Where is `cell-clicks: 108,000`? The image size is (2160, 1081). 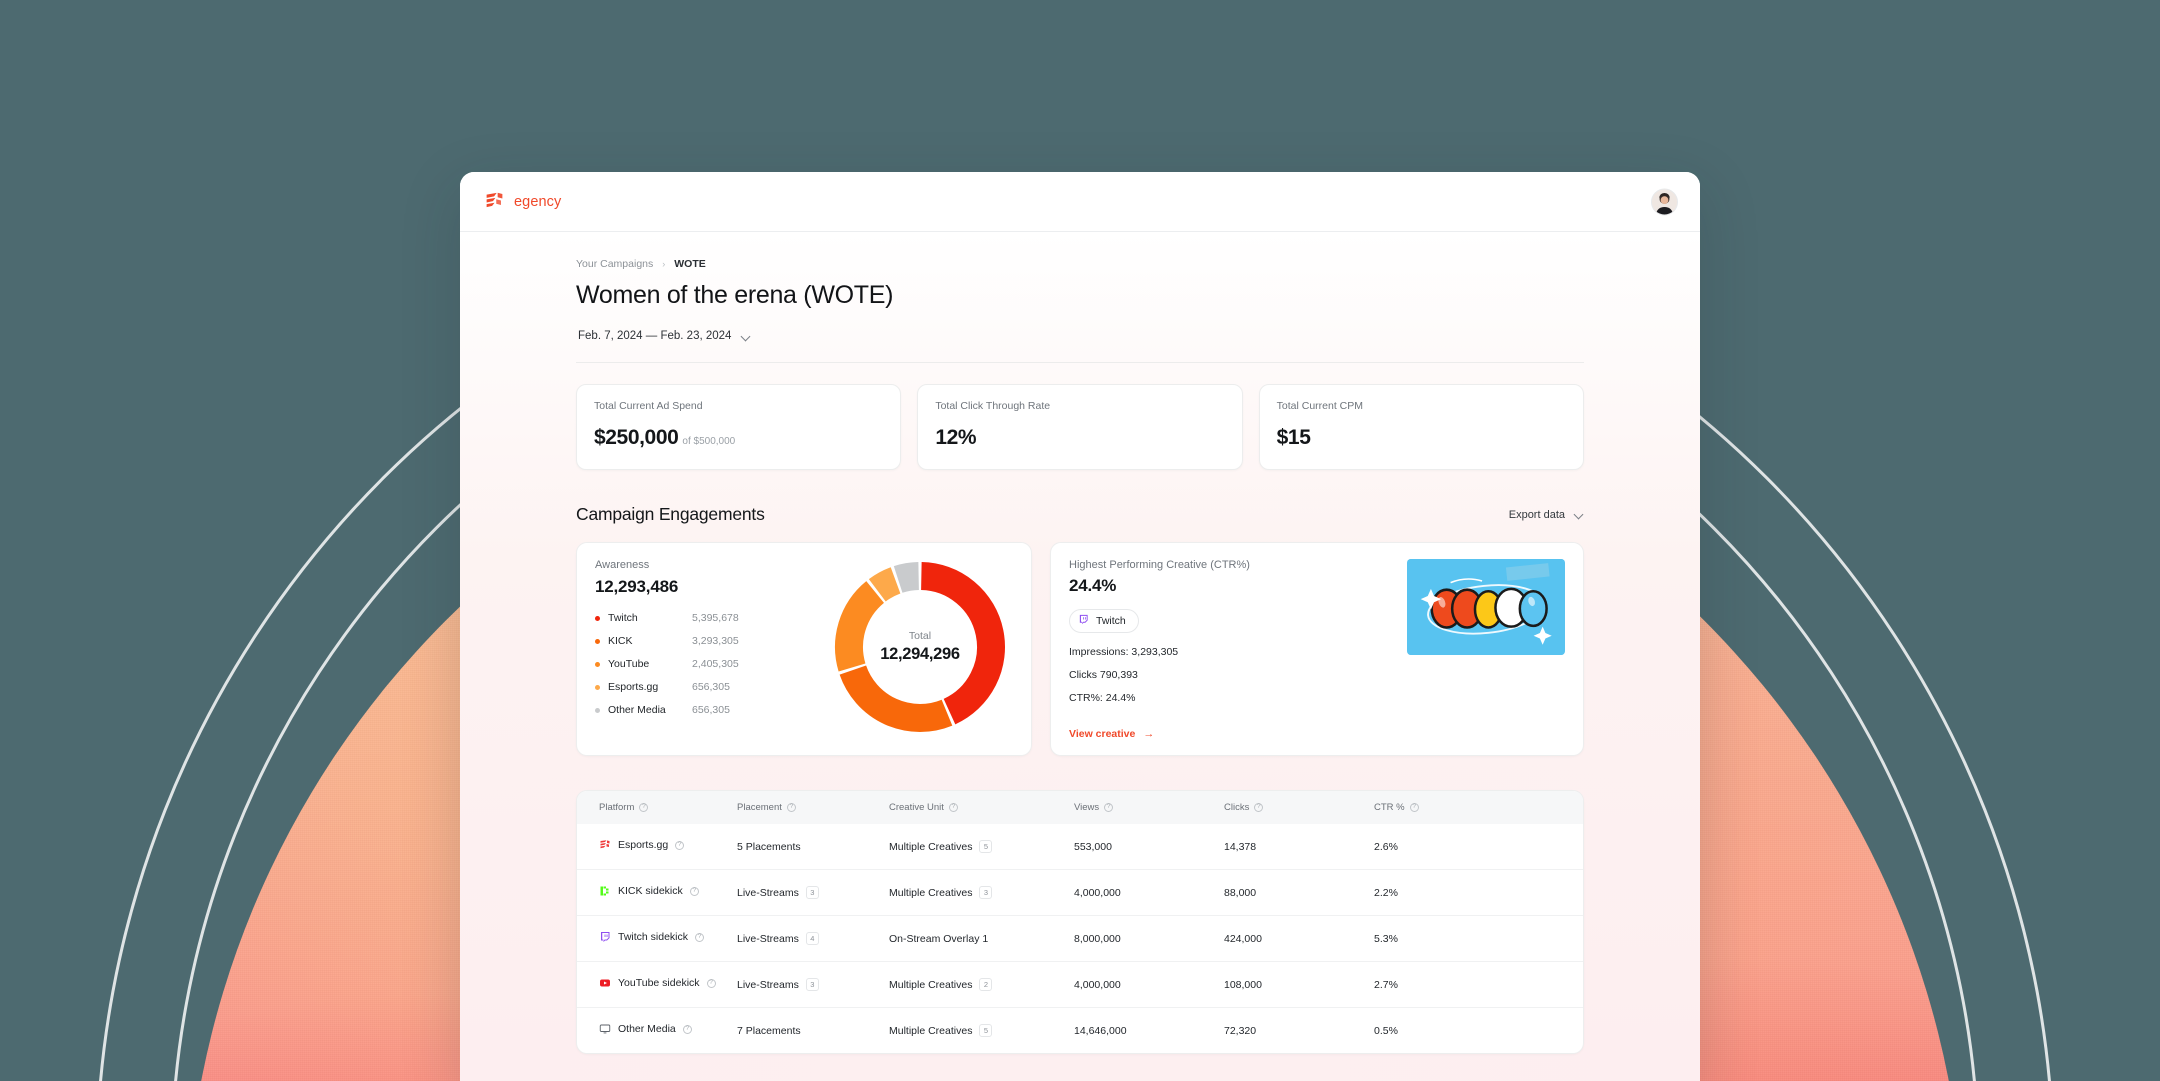 cell-clicks: 108,000 is located at coordinates (1299, 984).